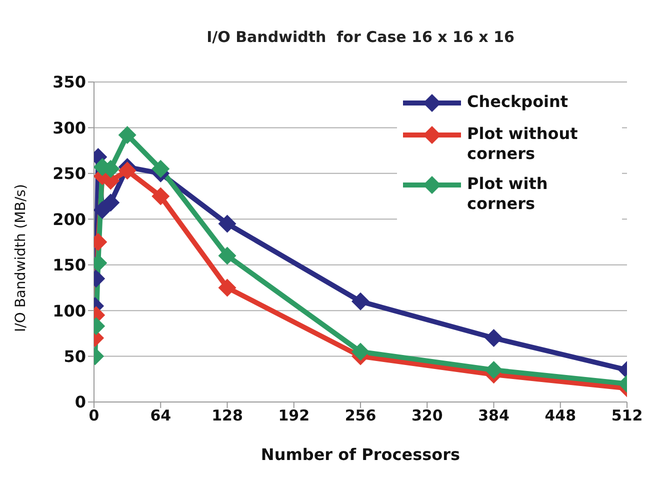  I want to click on chart-title: I/O Bandwidth for Case 16 x 16 x 16, so click(361, 37).